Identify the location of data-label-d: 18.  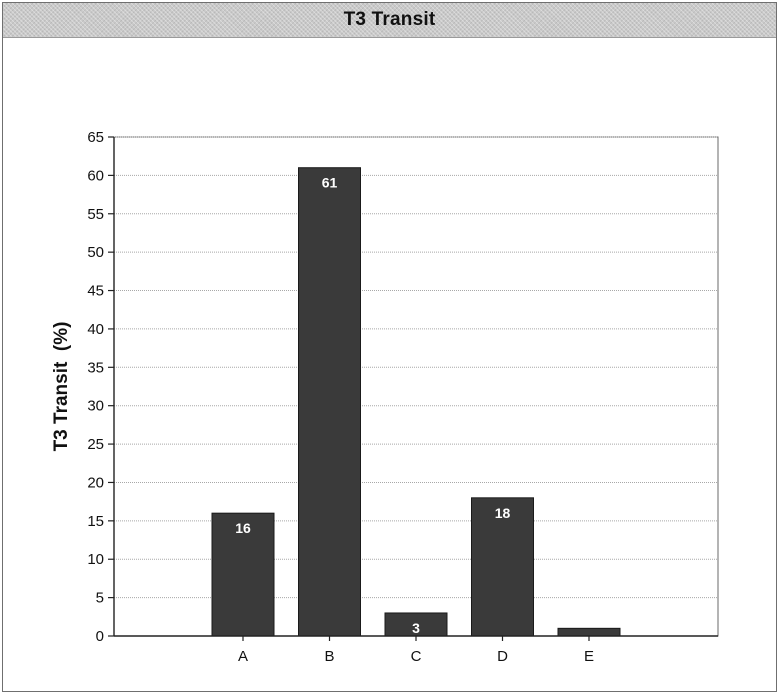
(503, 513).